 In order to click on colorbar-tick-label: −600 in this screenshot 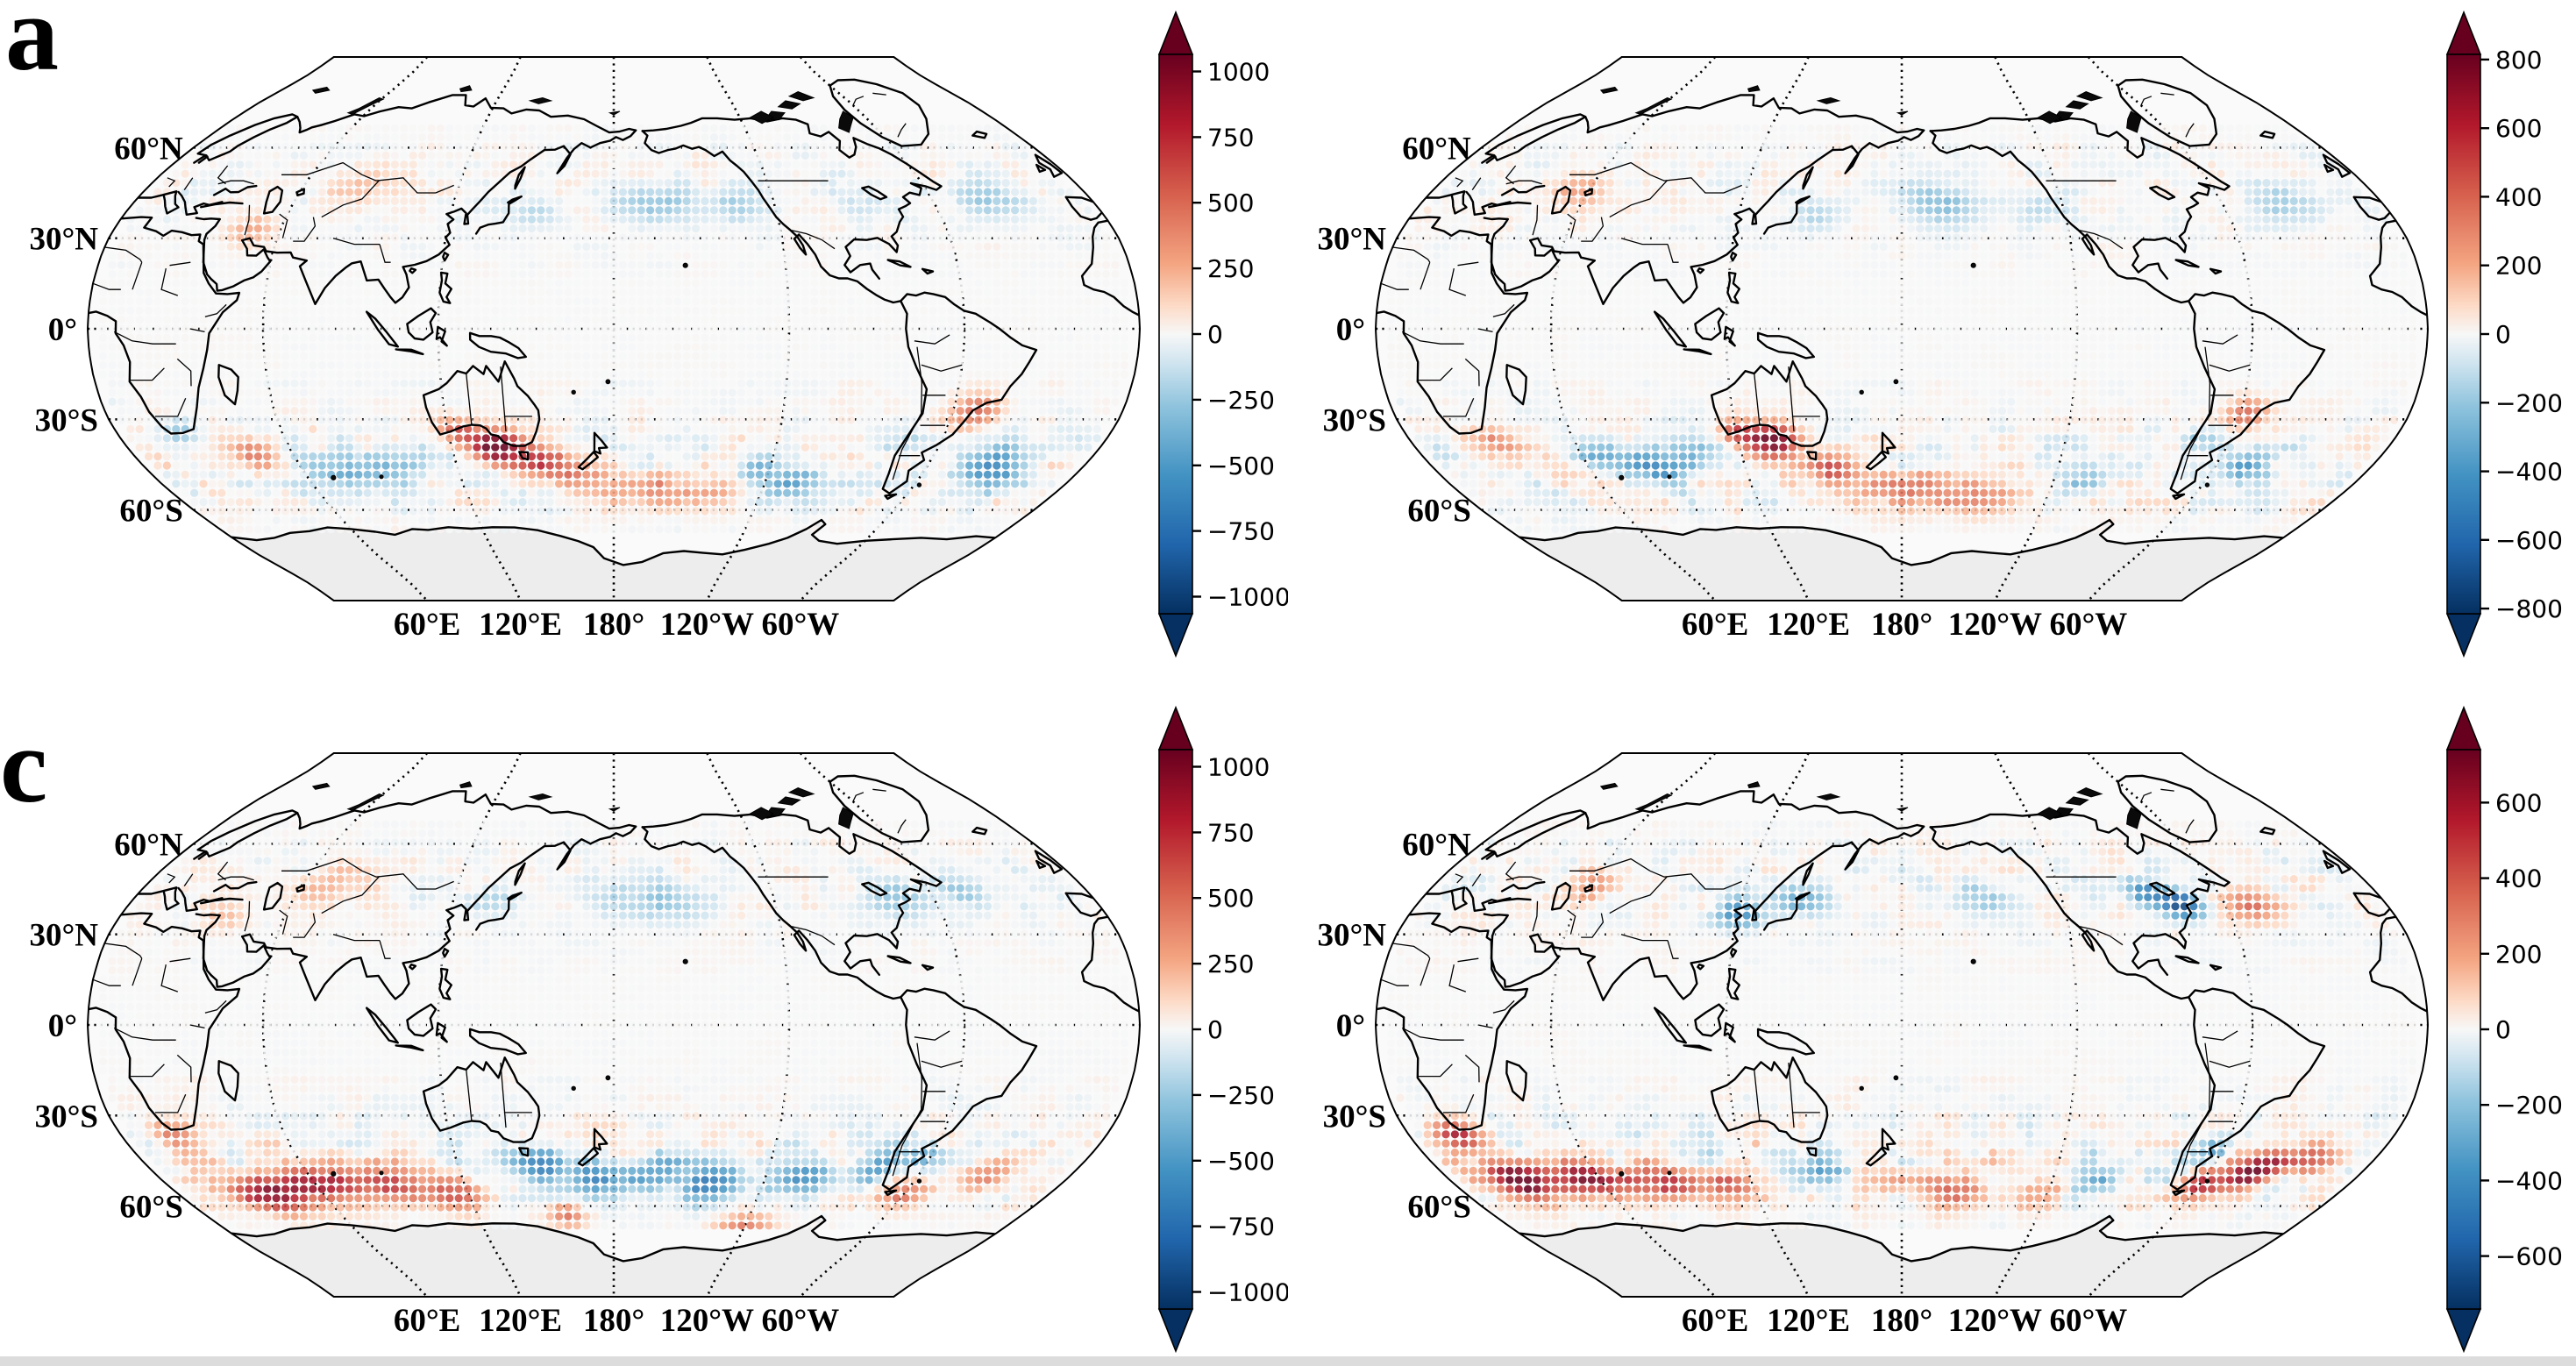, I will do `click(2529, 540)`.